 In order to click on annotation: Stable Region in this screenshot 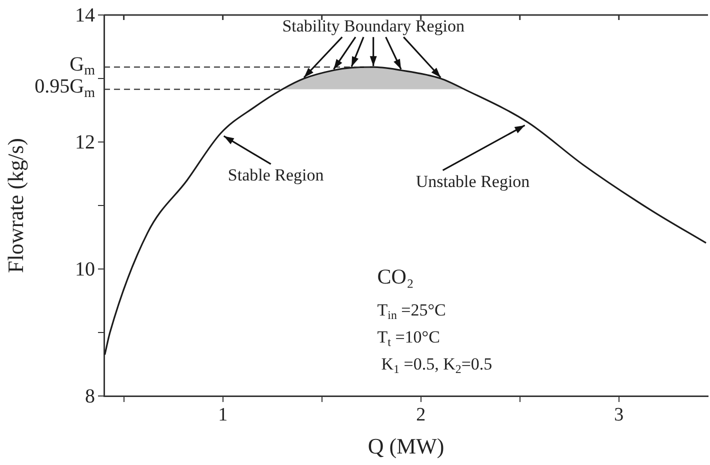, I will do `click(276, 175)`.